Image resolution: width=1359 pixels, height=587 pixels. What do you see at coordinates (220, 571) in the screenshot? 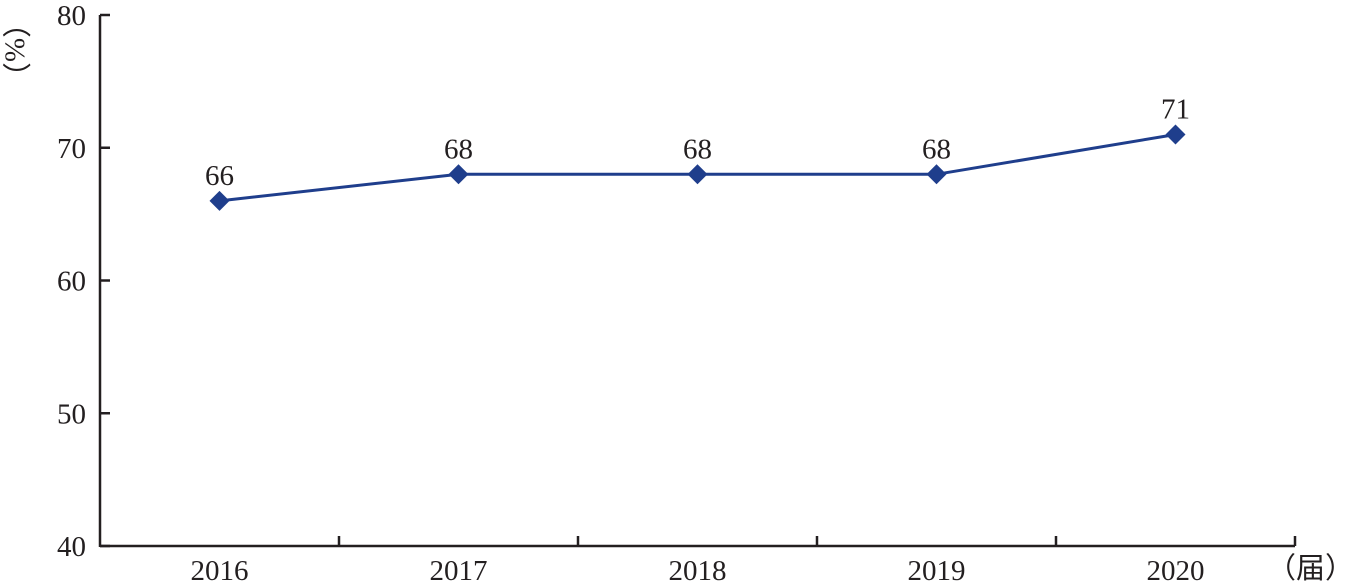
I see `x-tick-label: 2016` at bounding box center [220, 571].